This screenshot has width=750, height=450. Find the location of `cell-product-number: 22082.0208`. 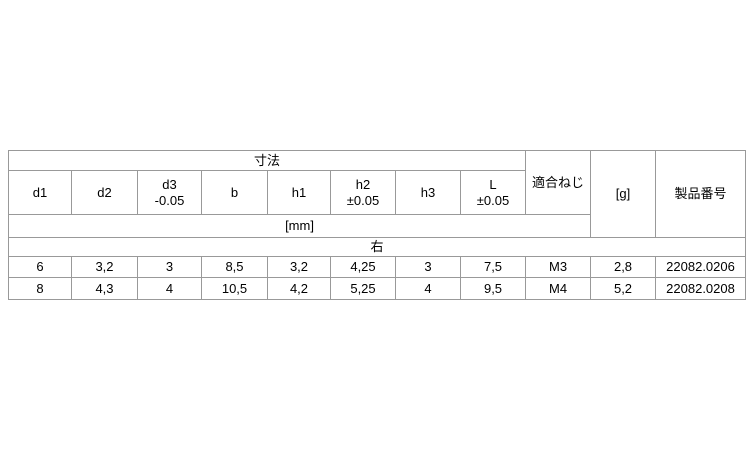

cell-product-number: 22082.0208 is located at coordinates (701, 288).